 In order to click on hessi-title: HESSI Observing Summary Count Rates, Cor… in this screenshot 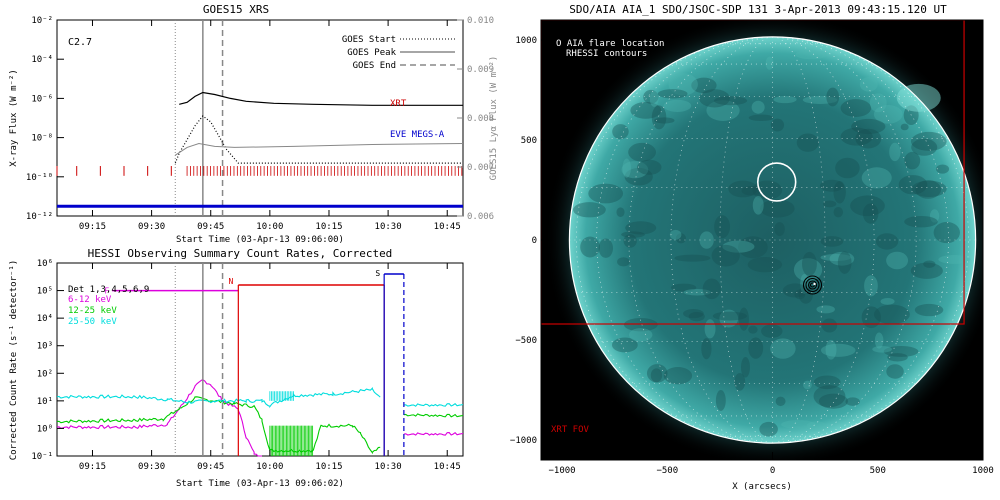, I will do `click(240, 253)`.